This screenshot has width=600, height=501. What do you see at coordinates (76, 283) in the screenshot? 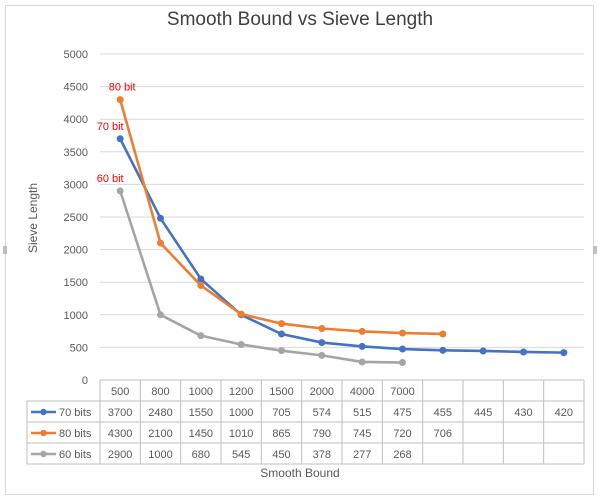
I see `y-tick-label: 1500` at bounding box center [76, 283].